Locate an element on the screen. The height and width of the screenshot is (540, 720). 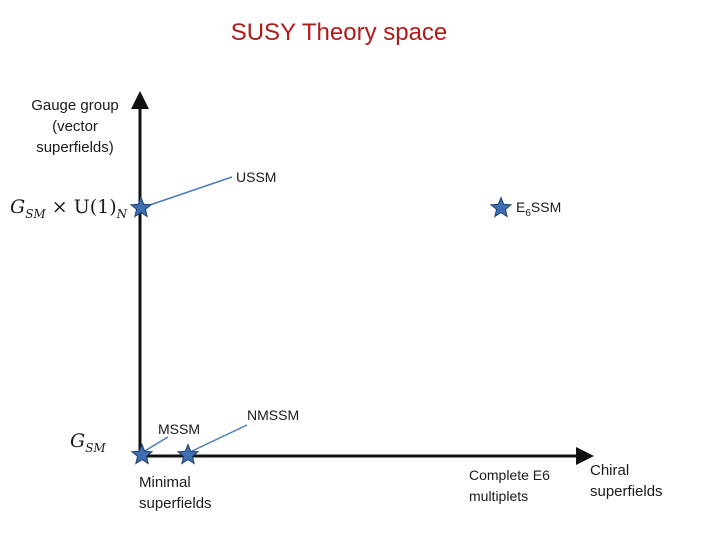
y-tick-gsm-u1n: GSM × U(1)N is located at coordinates (69, 208).